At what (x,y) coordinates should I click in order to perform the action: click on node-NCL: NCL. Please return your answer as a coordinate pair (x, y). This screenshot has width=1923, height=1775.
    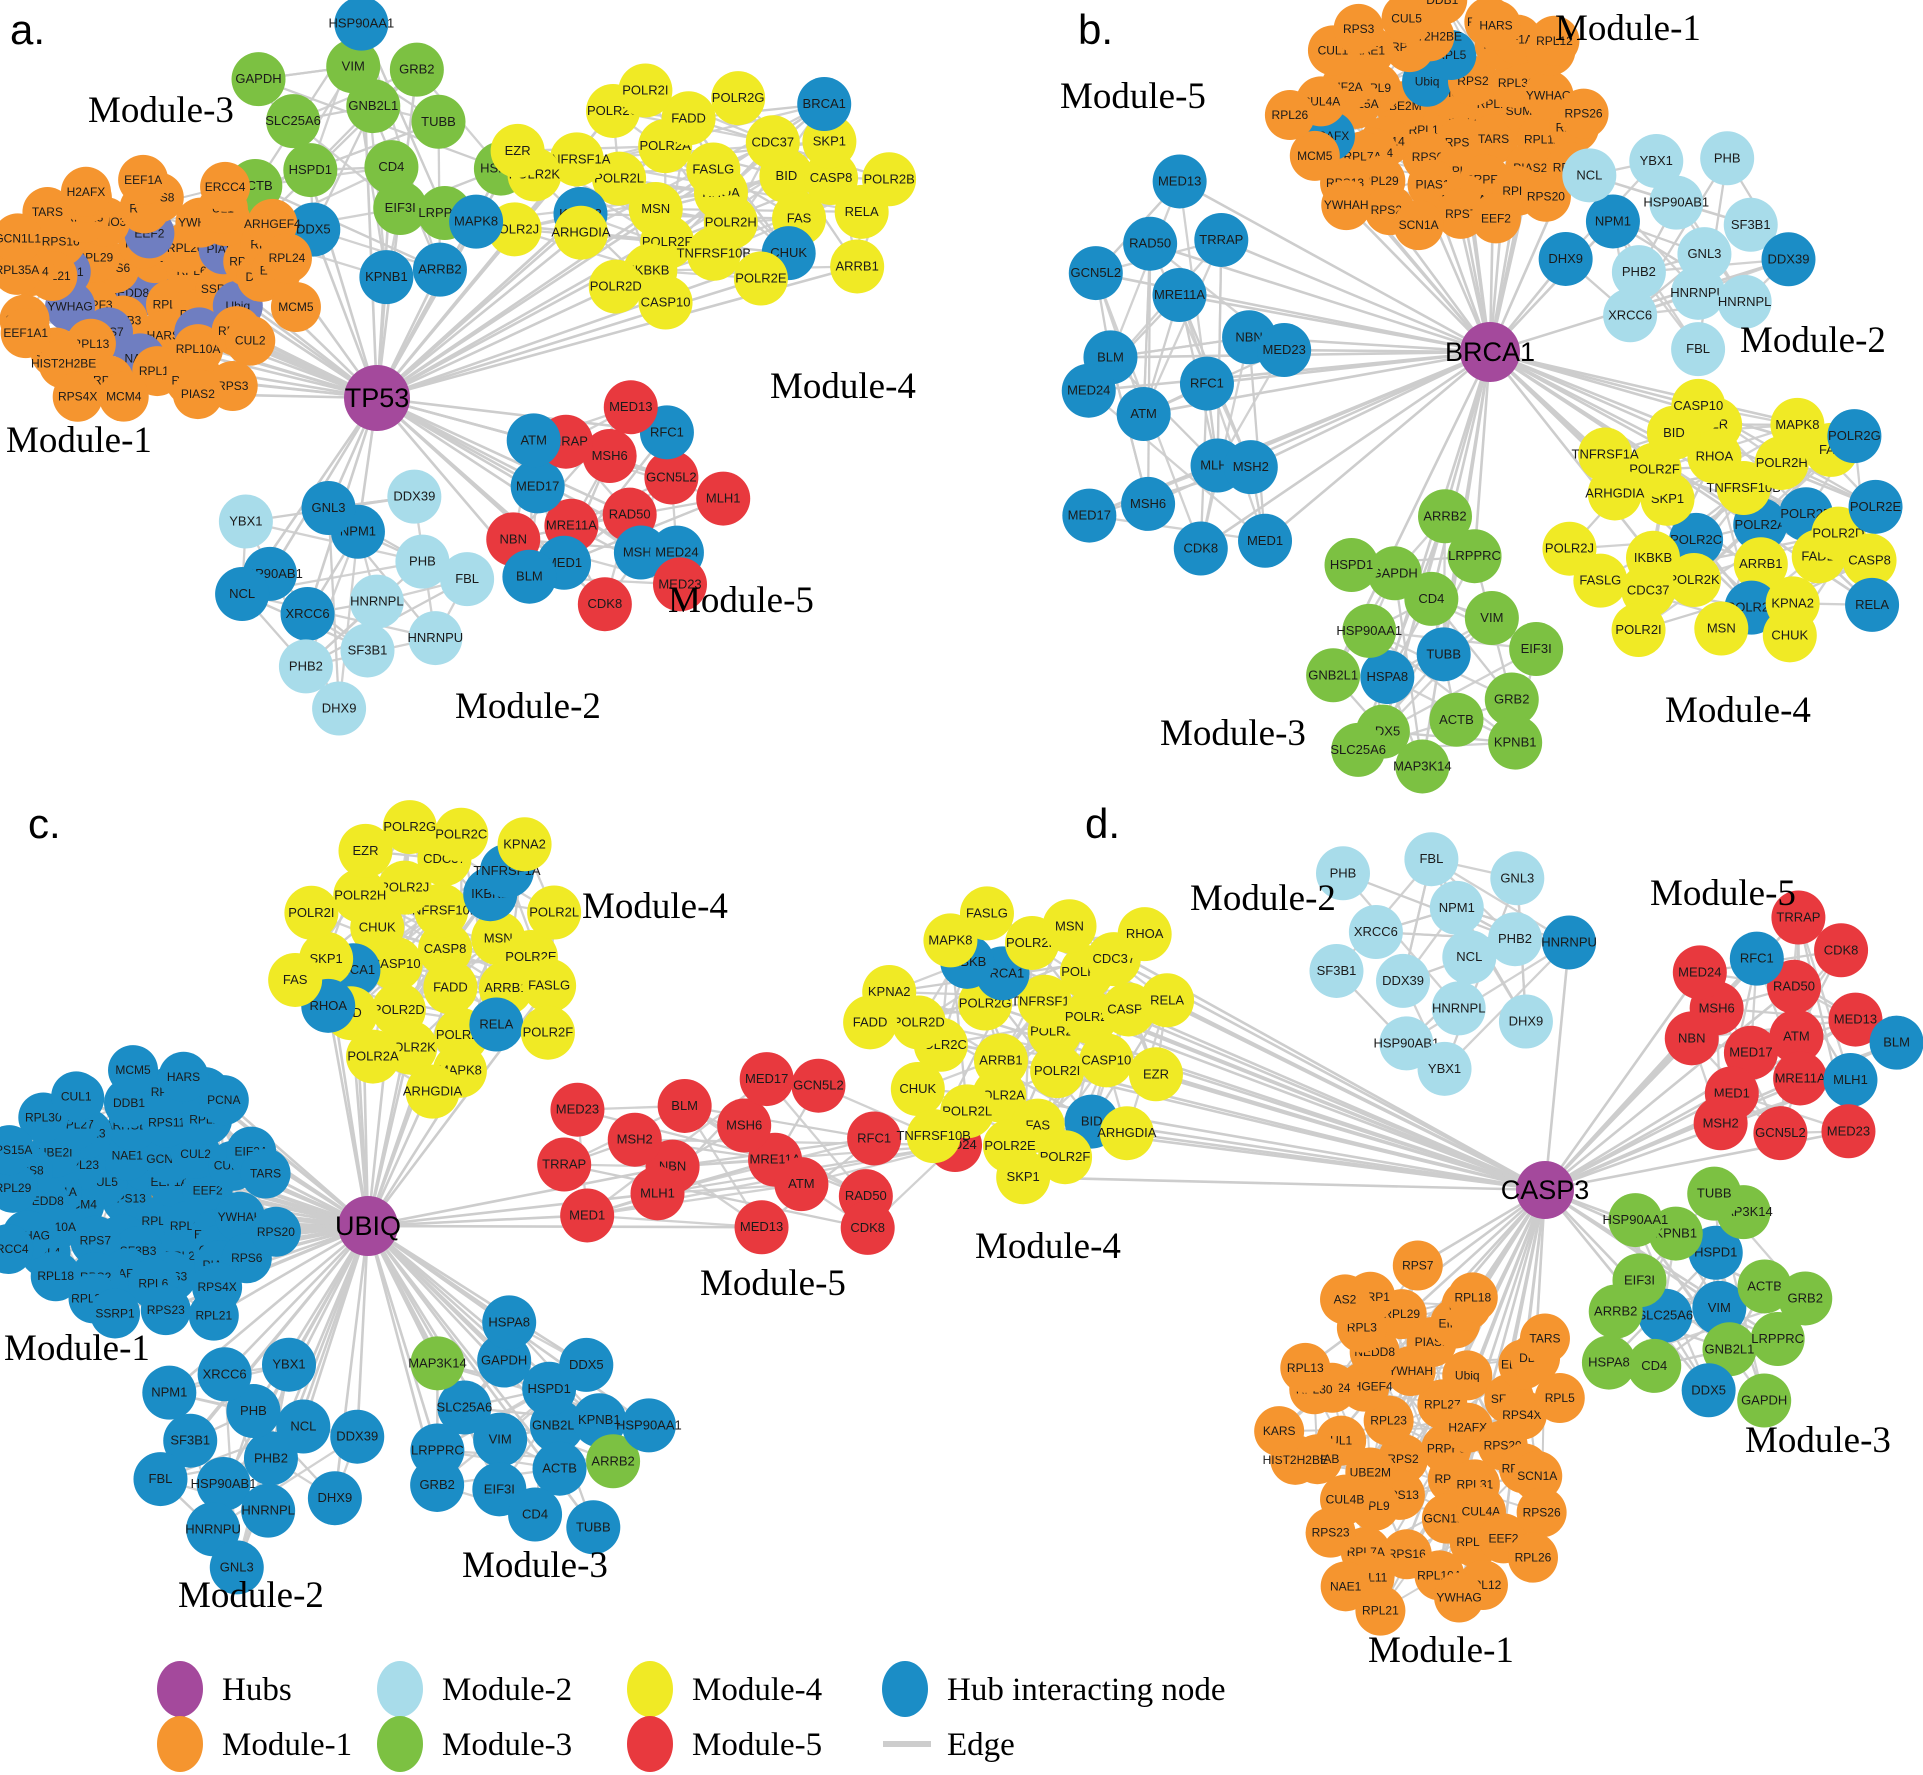
    Looking at the image, I should click on (1589, 175).